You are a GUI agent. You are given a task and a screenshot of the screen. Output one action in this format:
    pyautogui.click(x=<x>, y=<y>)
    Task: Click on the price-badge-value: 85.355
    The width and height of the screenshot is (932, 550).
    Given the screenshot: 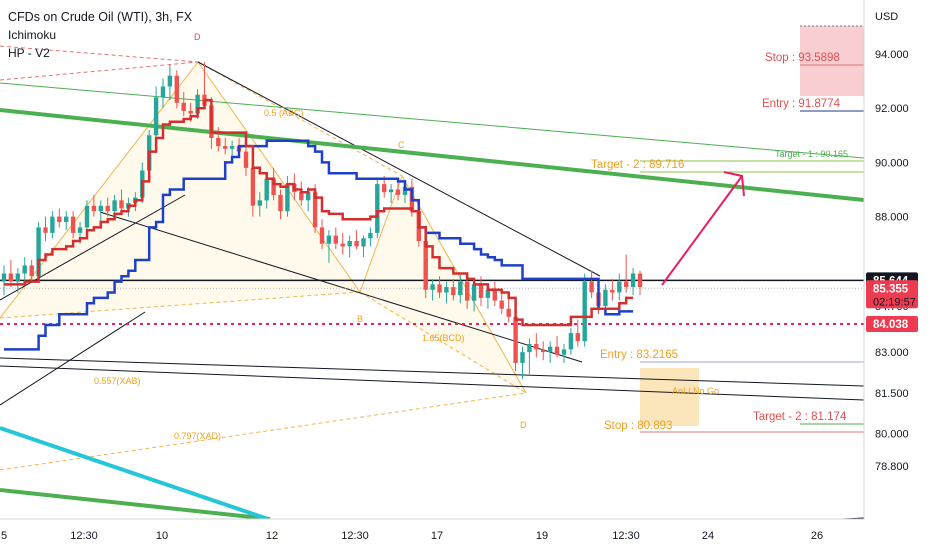 What is the action you would take?
    pyautogui.click(x=891, y=289)
    